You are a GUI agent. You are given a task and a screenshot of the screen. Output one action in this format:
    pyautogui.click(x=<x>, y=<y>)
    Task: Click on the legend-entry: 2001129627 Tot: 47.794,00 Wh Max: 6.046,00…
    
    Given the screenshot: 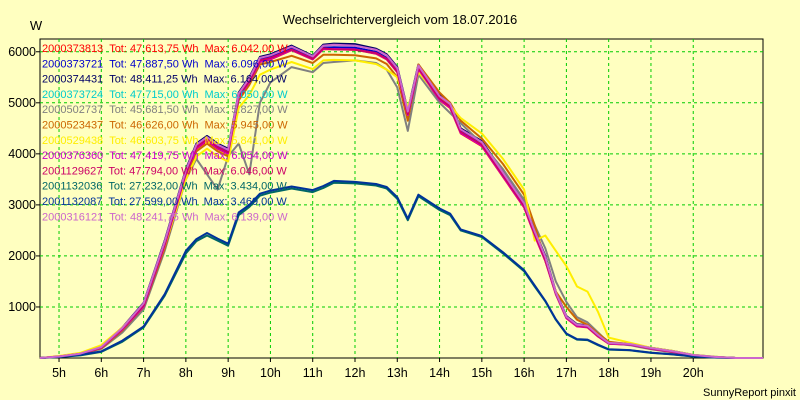 What is the action you would take?
    pyautogui.click(x=164, y=171)
    